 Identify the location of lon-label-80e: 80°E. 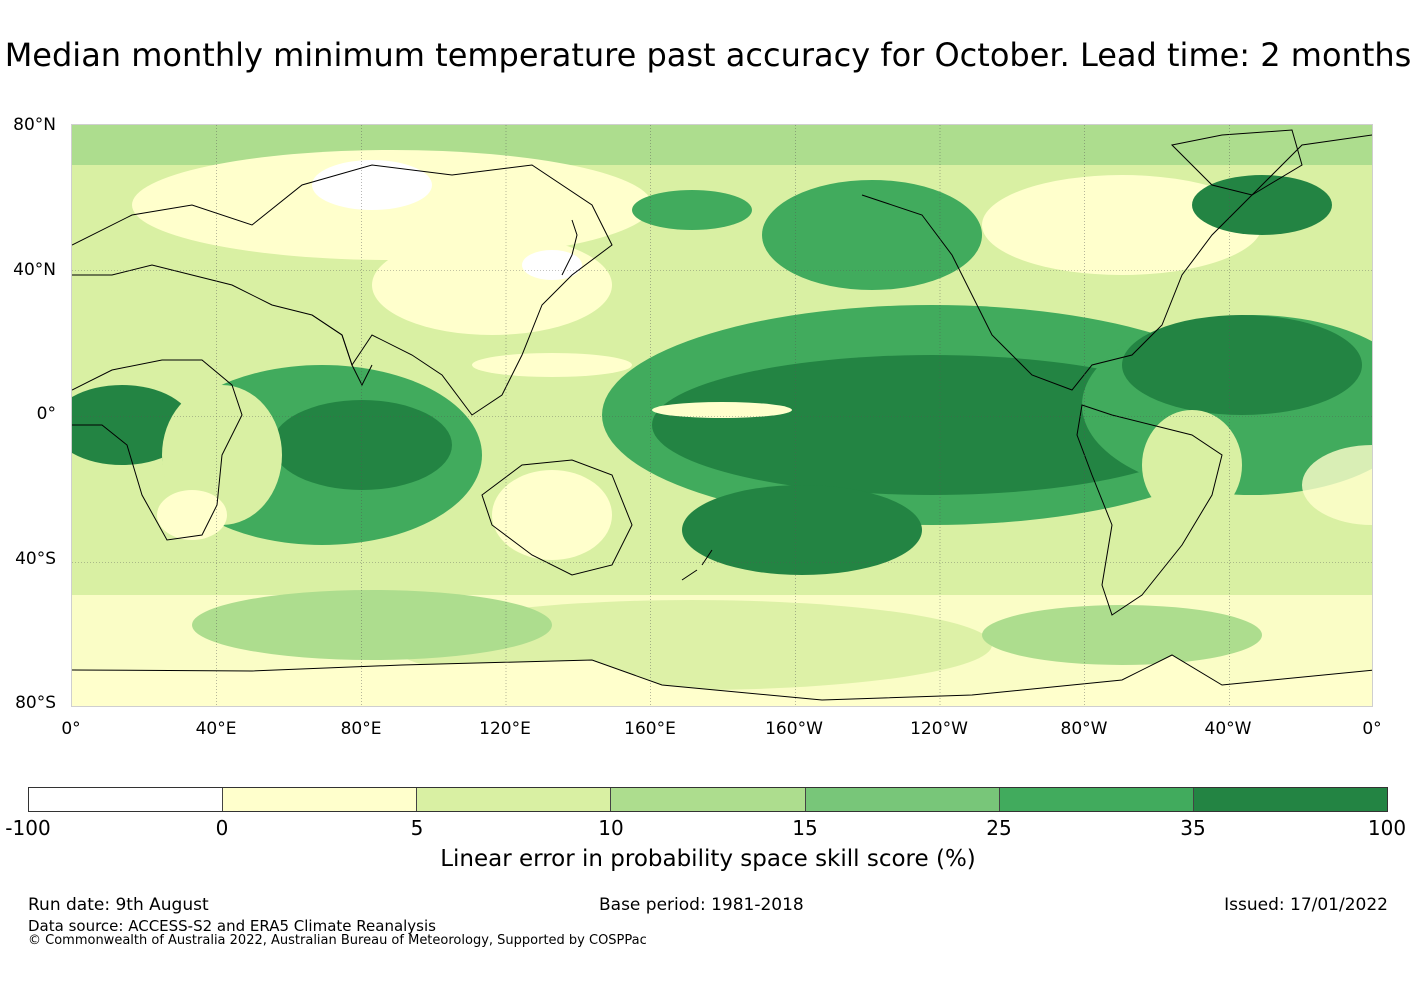
(361, 729).